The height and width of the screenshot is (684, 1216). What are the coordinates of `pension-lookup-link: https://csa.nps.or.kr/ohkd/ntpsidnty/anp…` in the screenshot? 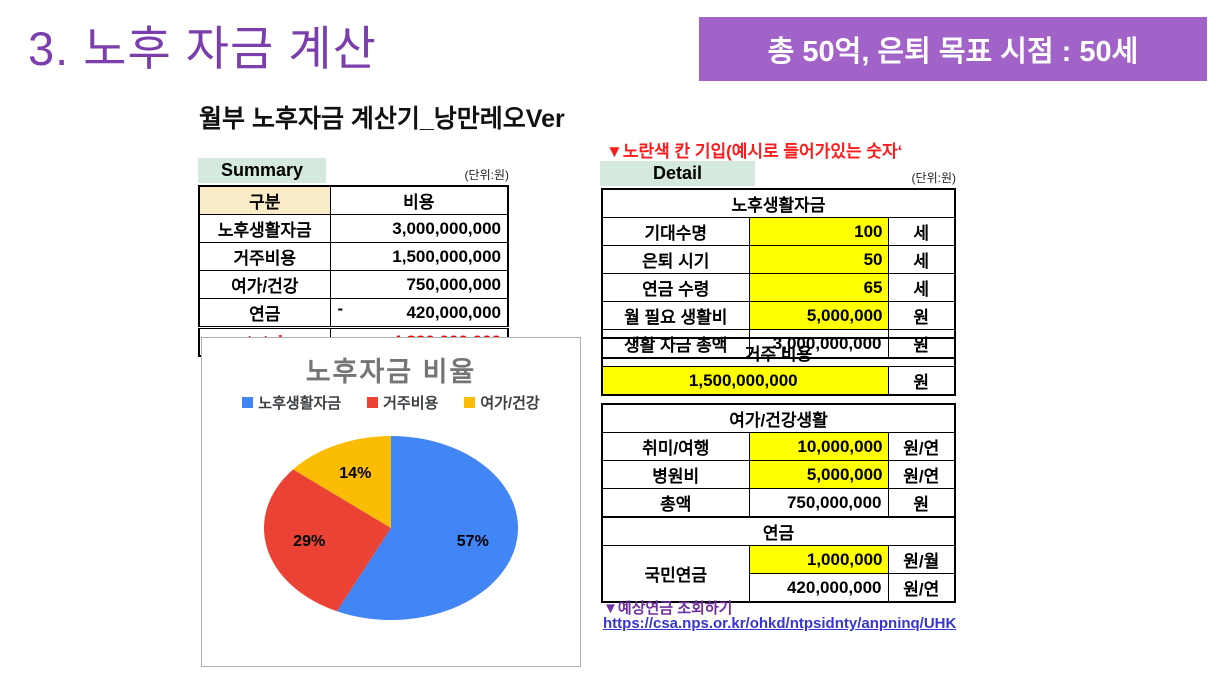 It's located at (780, 623).